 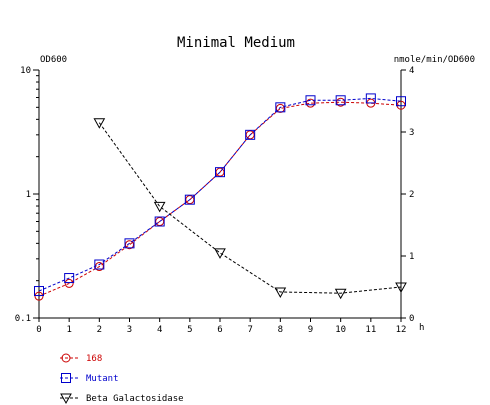 What do you see at coordinates (434, 60) in the screenshot?
I see `y-right-axis-label: nmole/min/OD600` at bounding box center [434, 60].